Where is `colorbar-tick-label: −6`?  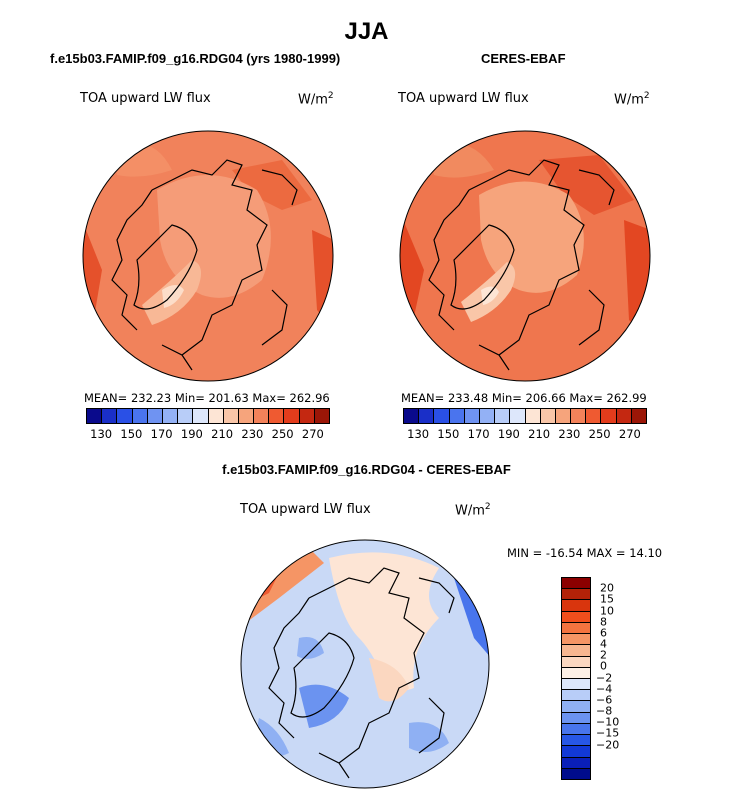 colorbar-tick-label: −6 is located at coordinates (604, 700).